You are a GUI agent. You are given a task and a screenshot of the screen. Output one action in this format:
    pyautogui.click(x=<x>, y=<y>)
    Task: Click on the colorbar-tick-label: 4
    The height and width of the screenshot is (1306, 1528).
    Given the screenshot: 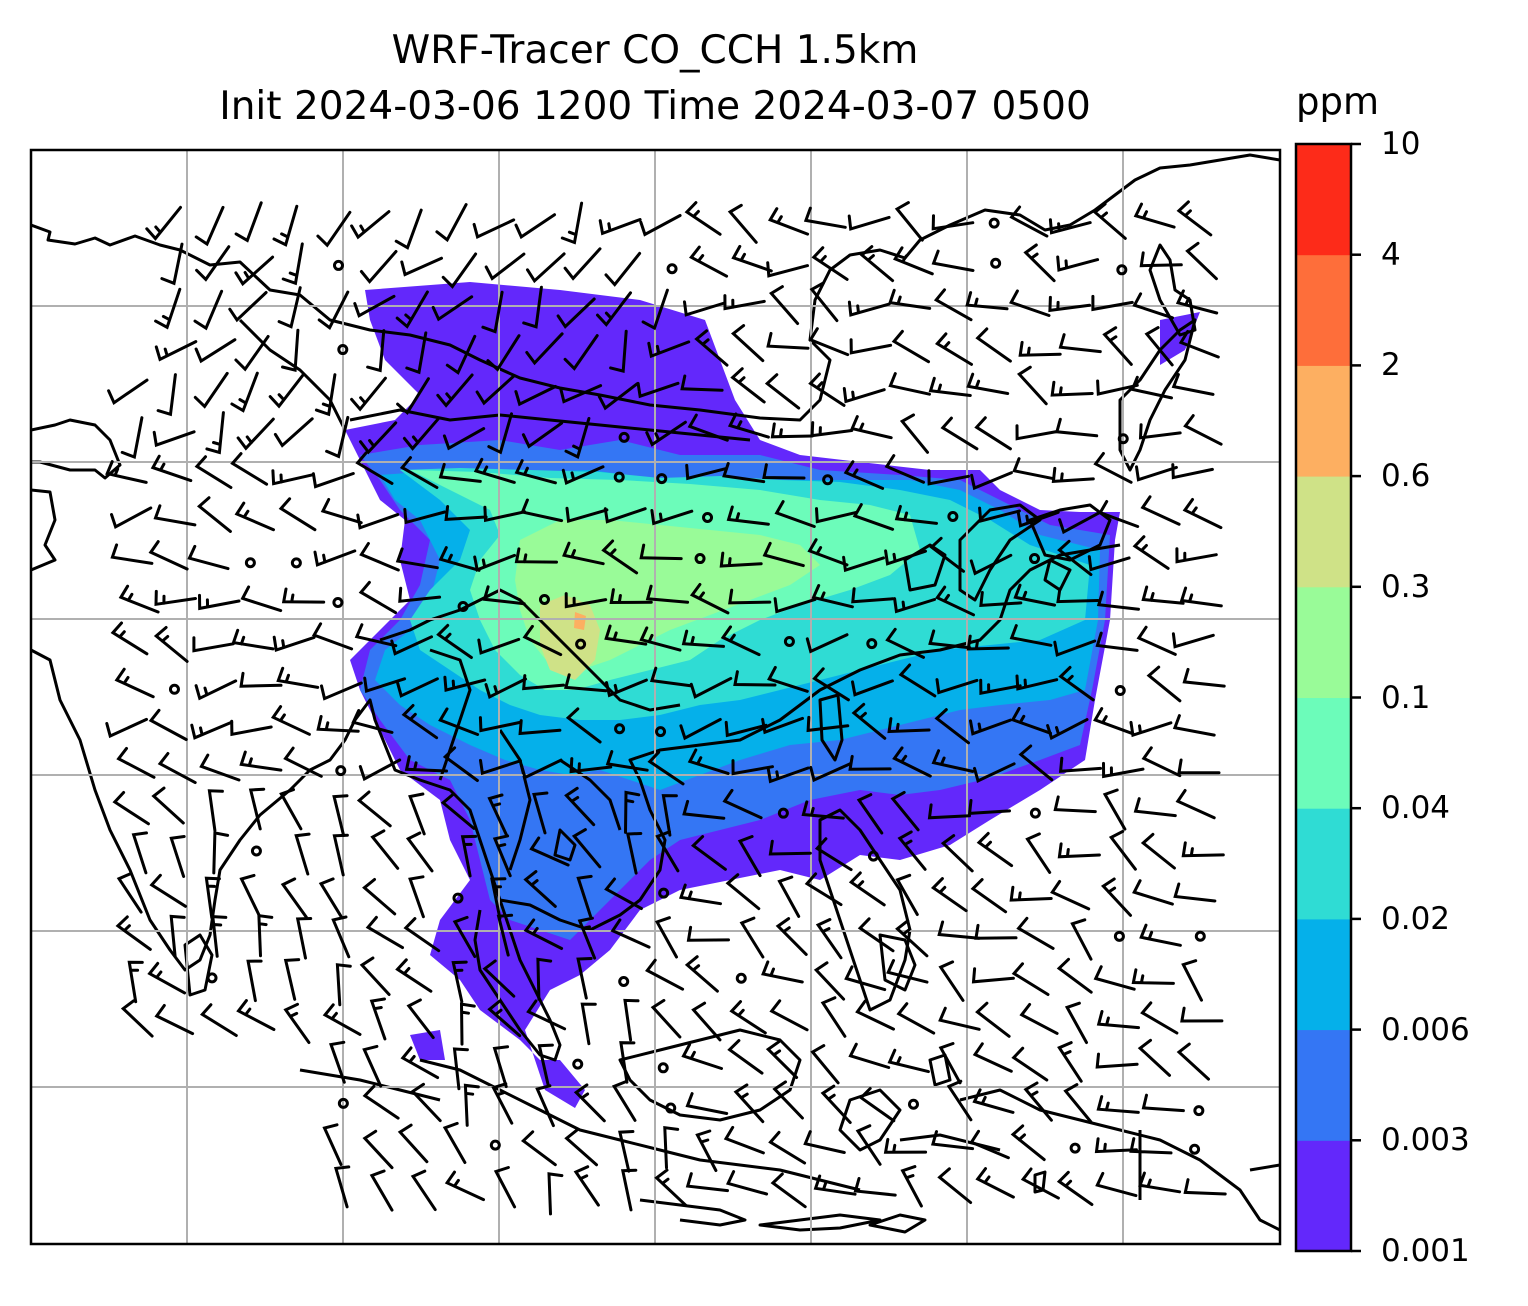 What is the action you would take?
    pyautogui.click(x=1391, y=254)
    